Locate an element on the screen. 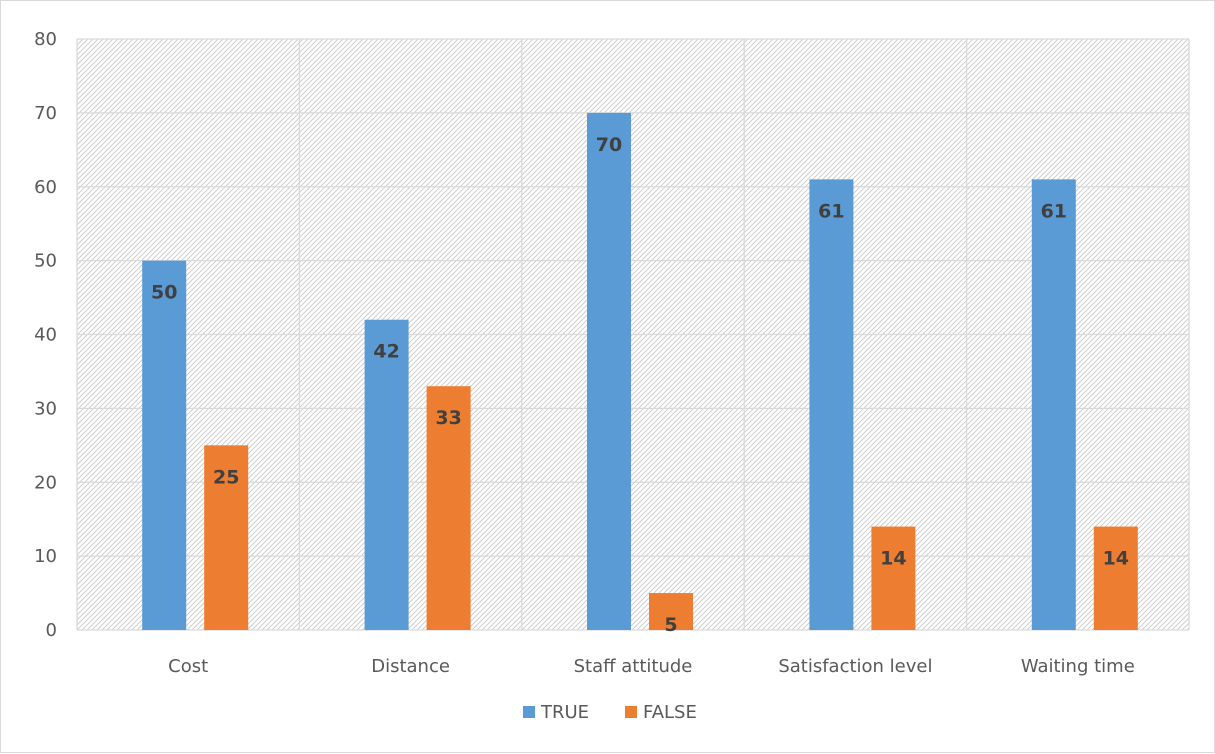 Image resolution: width=1215 pixels, height=754 pixels. y-tick-label: 50 is located at coordinates (45, 261).